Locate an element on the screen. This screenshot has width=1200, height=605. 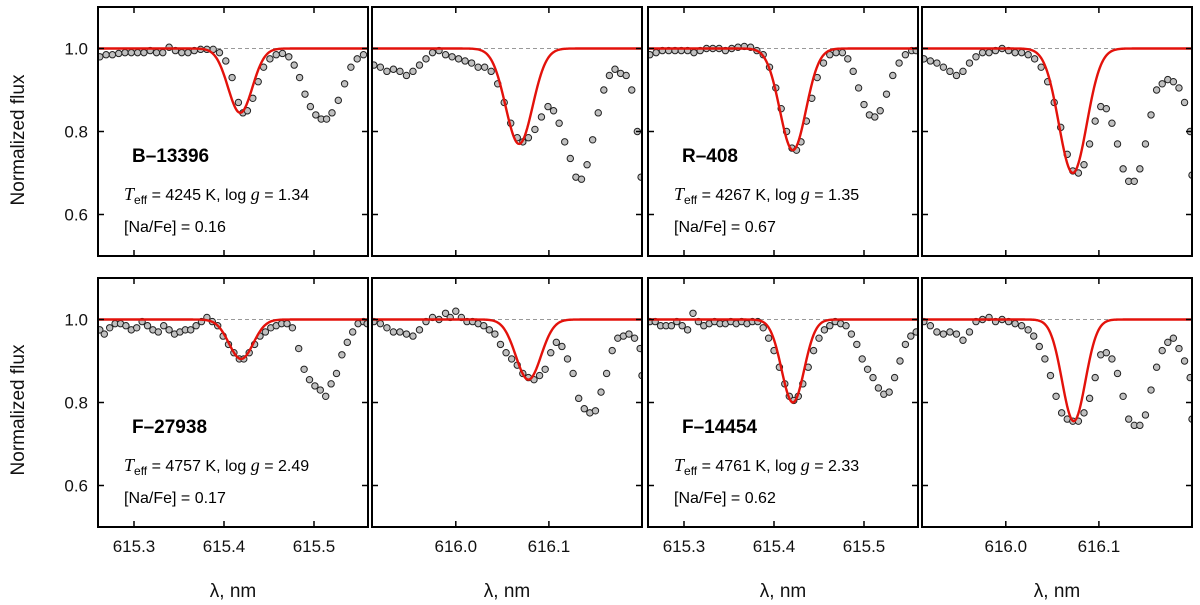
teff-value: = 4757 K, log is located at coordinates (199, 466).